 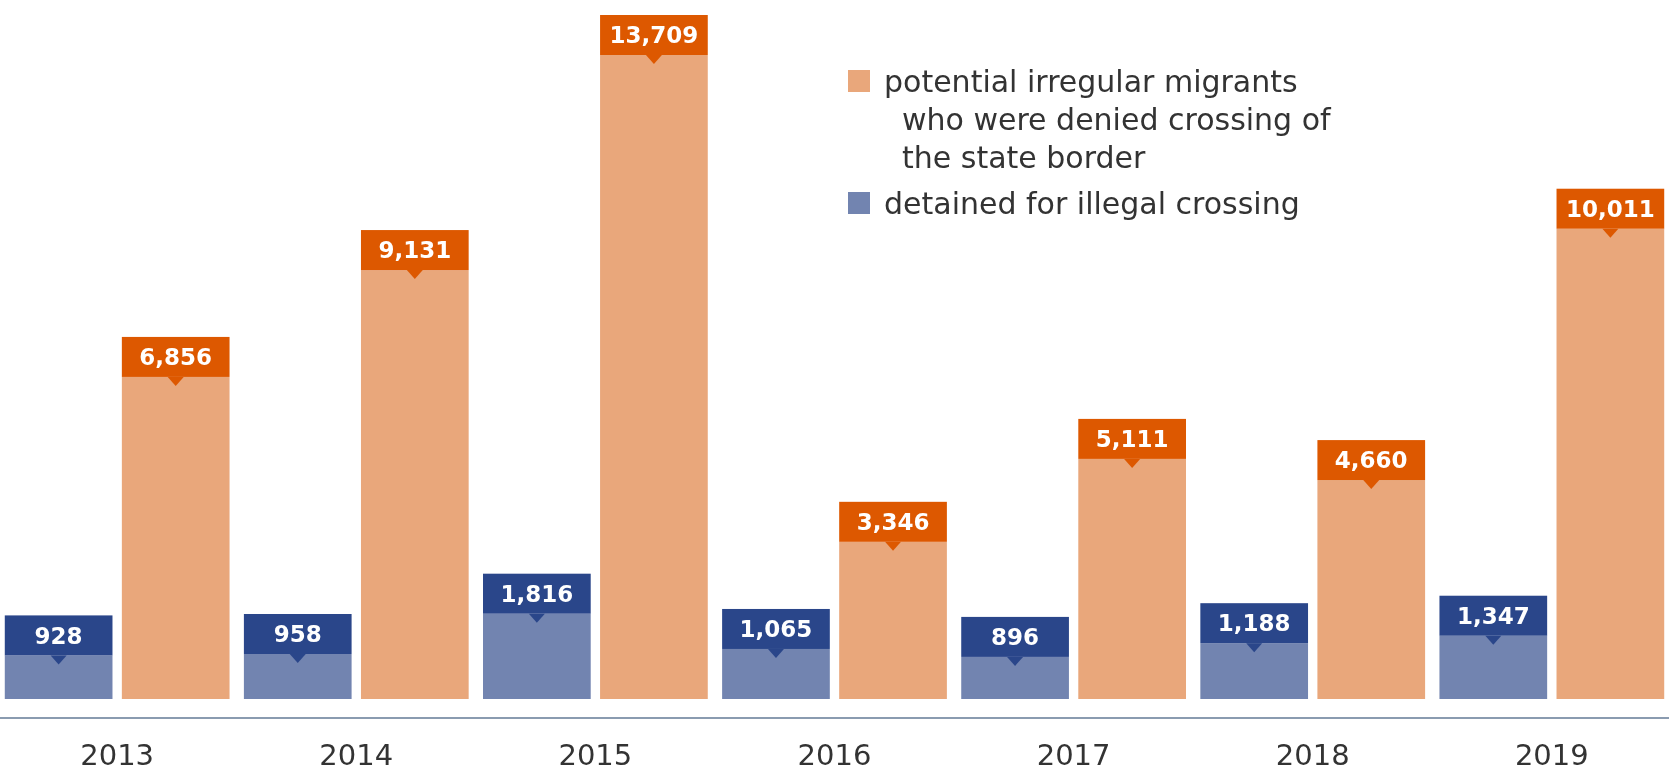 What do you see at coordinates (595, 755) in the screenshot?
I see `x-tick-label: 2015` at bounding box center [595, 755].